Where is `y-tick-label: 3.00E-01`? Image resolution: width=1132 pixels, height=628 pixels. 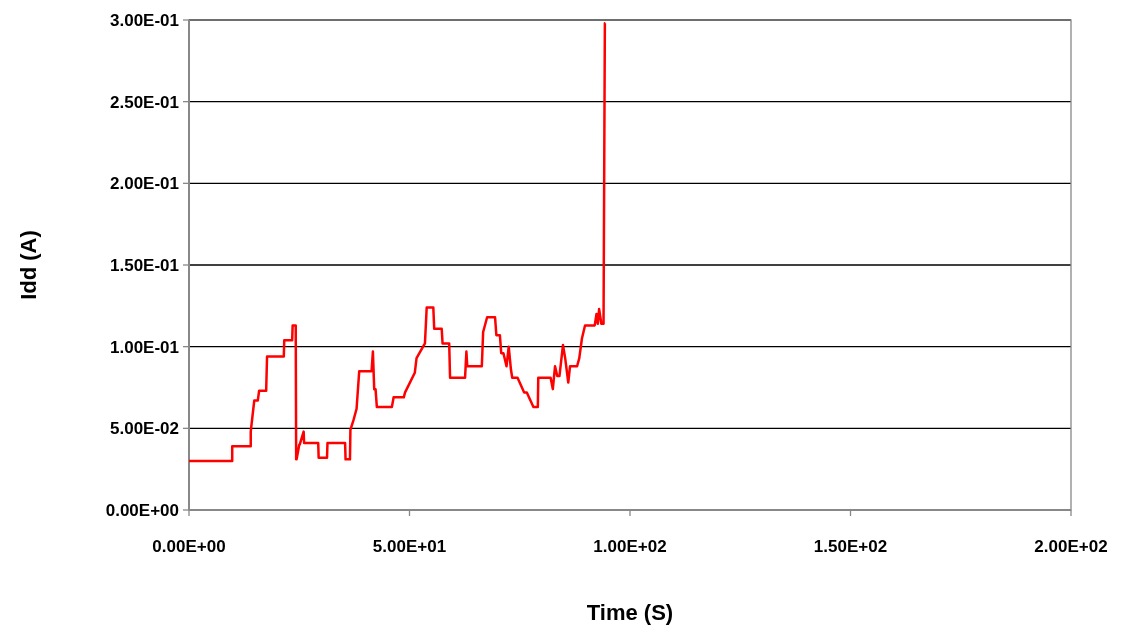 y-tick-label: 3.00E-01 is located at coordinates (144, 20).